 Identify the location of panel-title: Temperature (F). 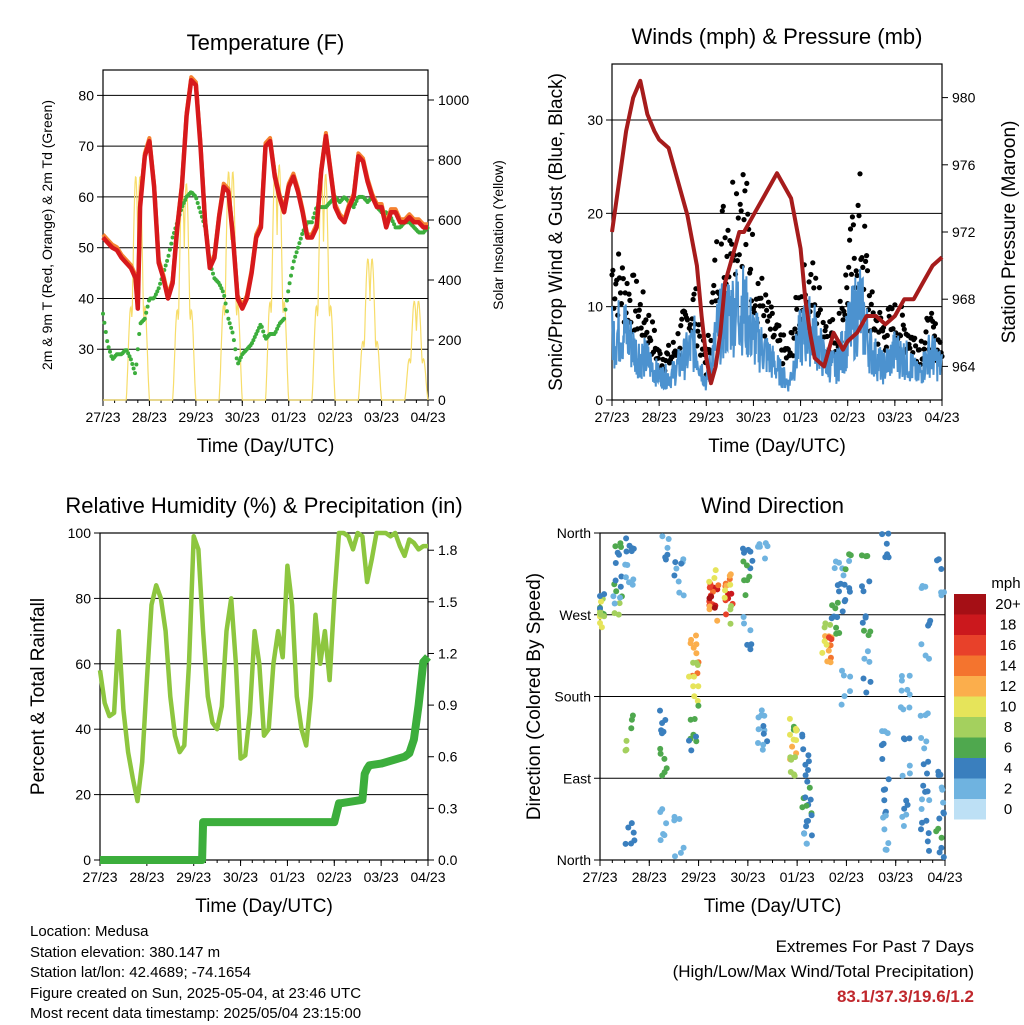
(266, 42).